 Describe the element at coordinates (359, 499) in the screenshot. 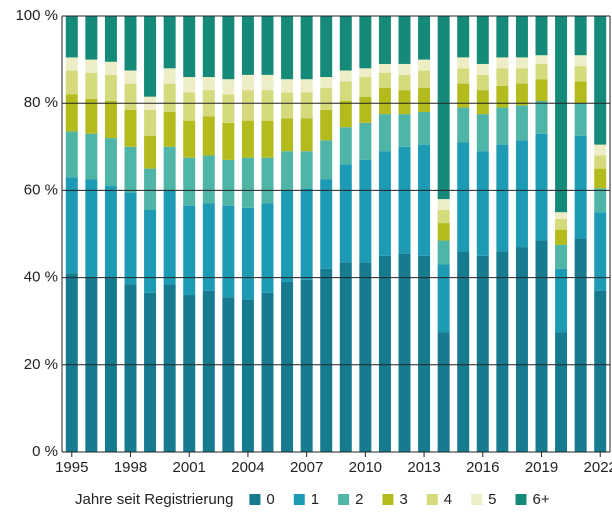

I see `legend-label: 2` at that location.